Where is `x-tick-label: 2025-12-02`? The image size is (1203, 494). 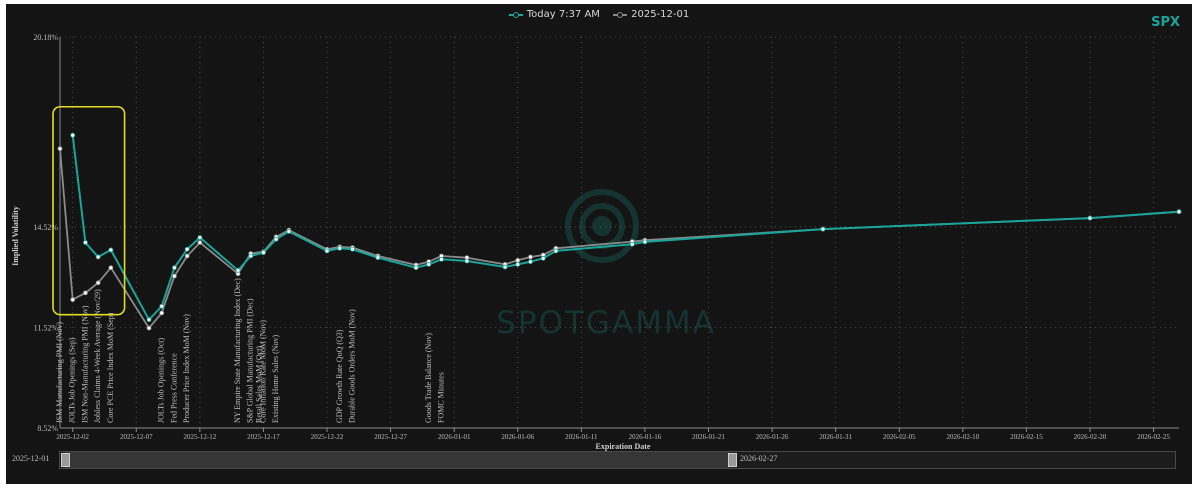 x-tick-label: 2025-12-02 is located at coordinates (72, 437).